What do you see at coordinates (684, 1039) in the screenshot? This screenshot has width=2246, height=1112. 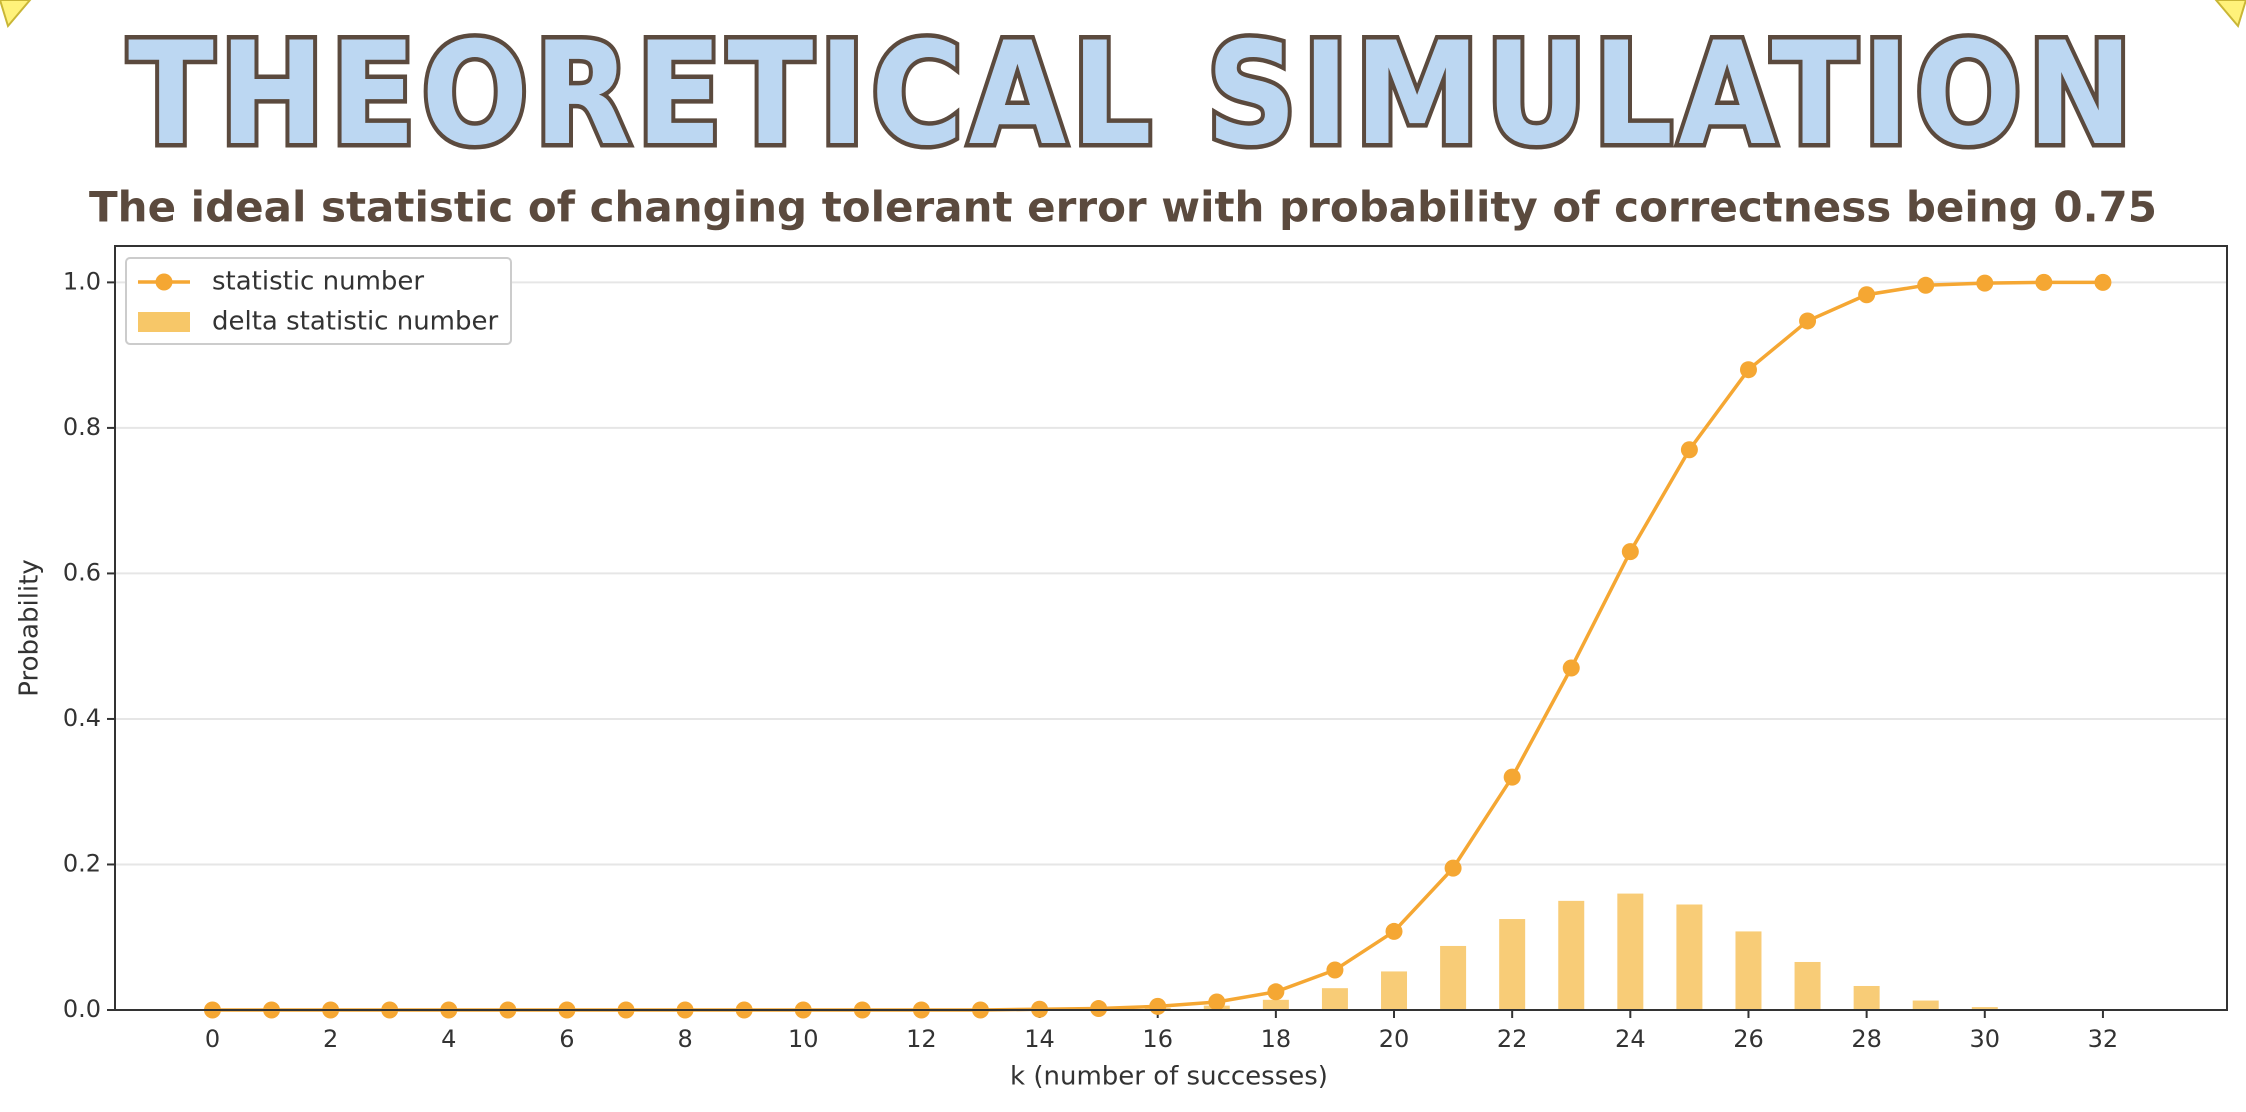 I see `x-tick-label: 8` at bounding box center [684, 1039].